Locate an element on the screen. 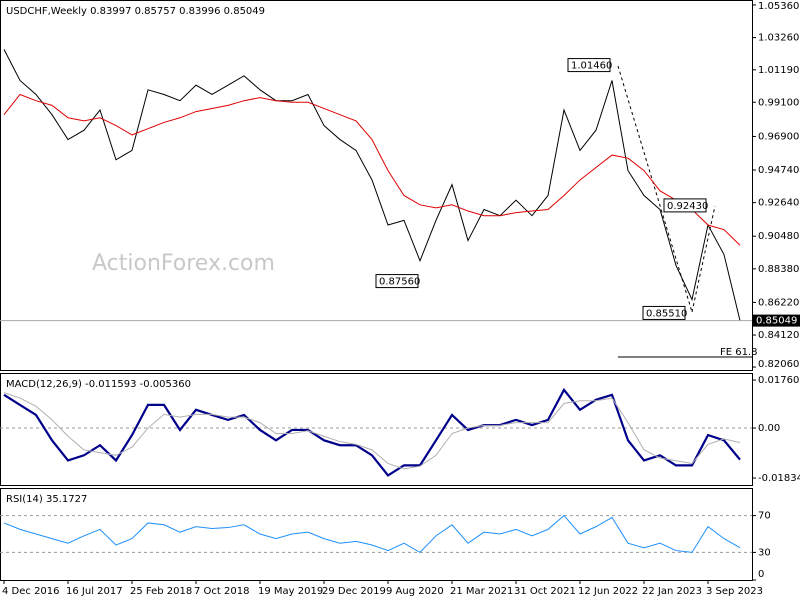 The width and height of the screenshot is (800, 600). y-tick-label: 0.86220 is located at coordinates (778, 302).